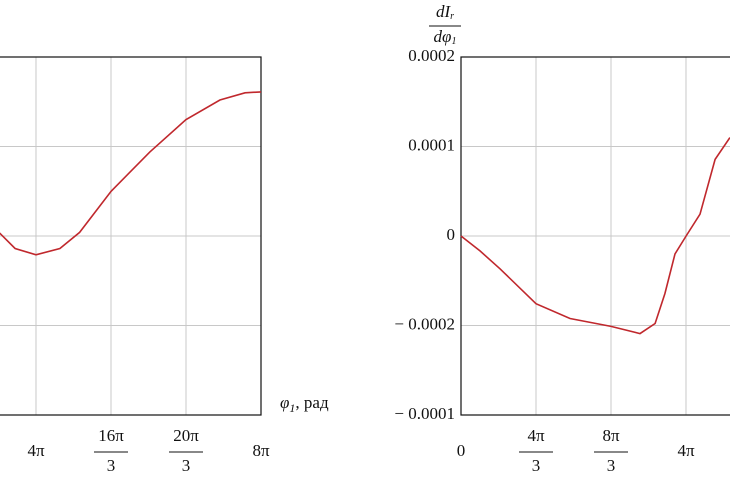 Image resolution: width=730 pixels, height=486 pixels. I want to click on x-tick-label: 0, so click(461, 450).